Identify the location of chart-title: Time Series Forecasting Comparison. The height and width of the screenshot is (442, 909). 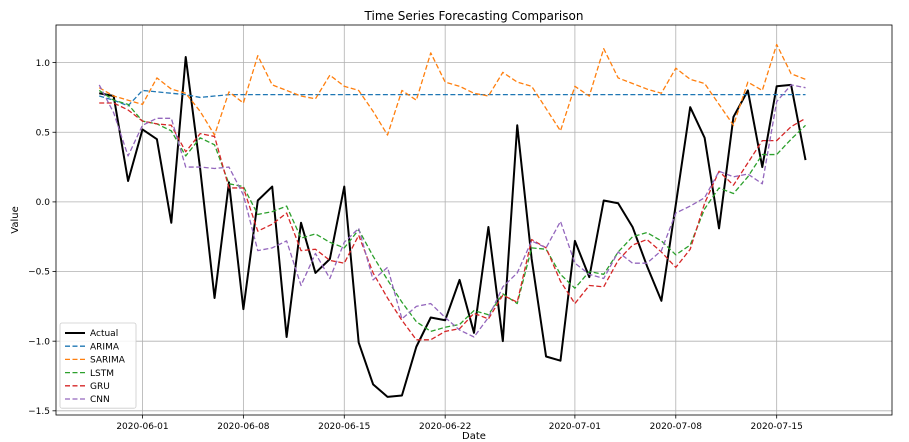
(474, 16).